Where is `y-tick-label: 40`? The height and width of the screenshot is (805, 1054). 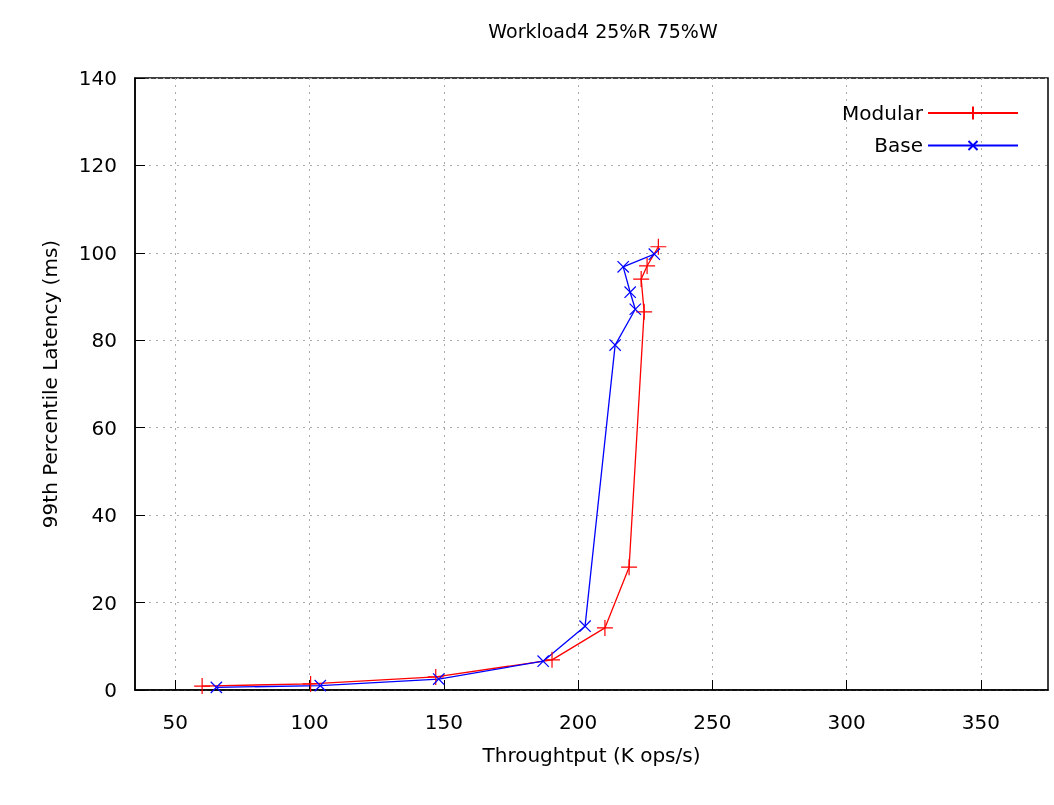 y-tick-label: 40 is located at coordinates (104, 515).